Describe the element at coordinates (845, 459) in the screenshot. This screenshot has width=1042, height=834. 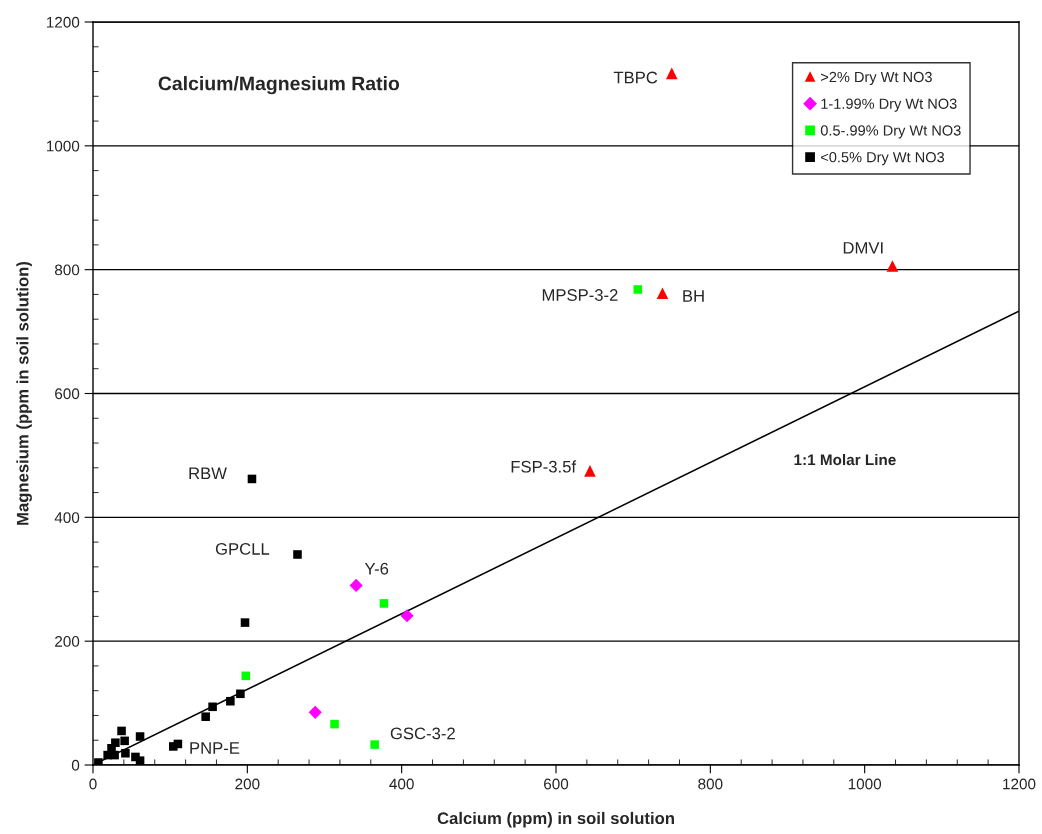
I see `annotation: 1:1 Molar Line` at that location.